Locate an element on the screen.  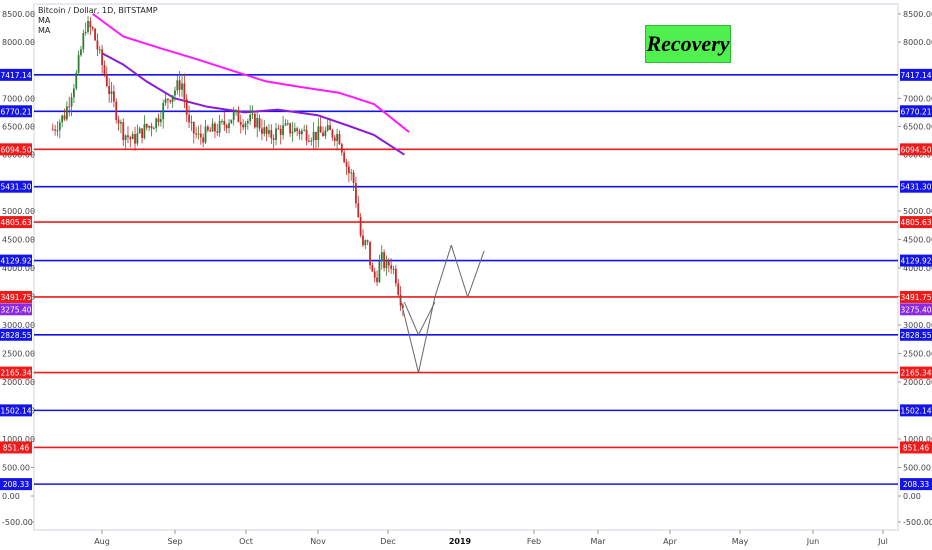
level-tag-right-text: 3491.75 is located at coordinates (915, 297).